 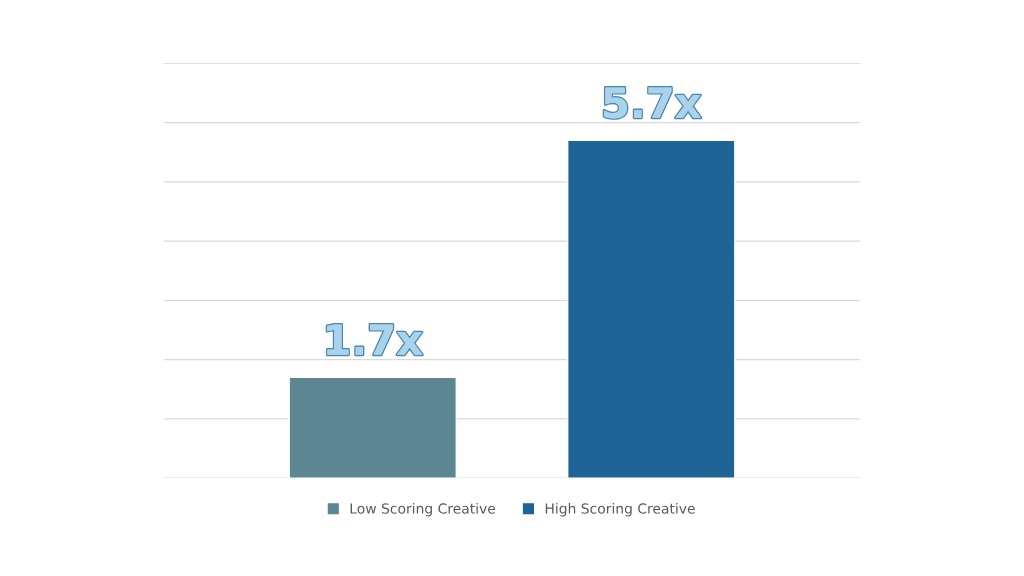 What do you see at coordinates (423, 510) in the screenshot?
I see `legend-label: Low Scoring Creative` at bounding box center [423, 510].